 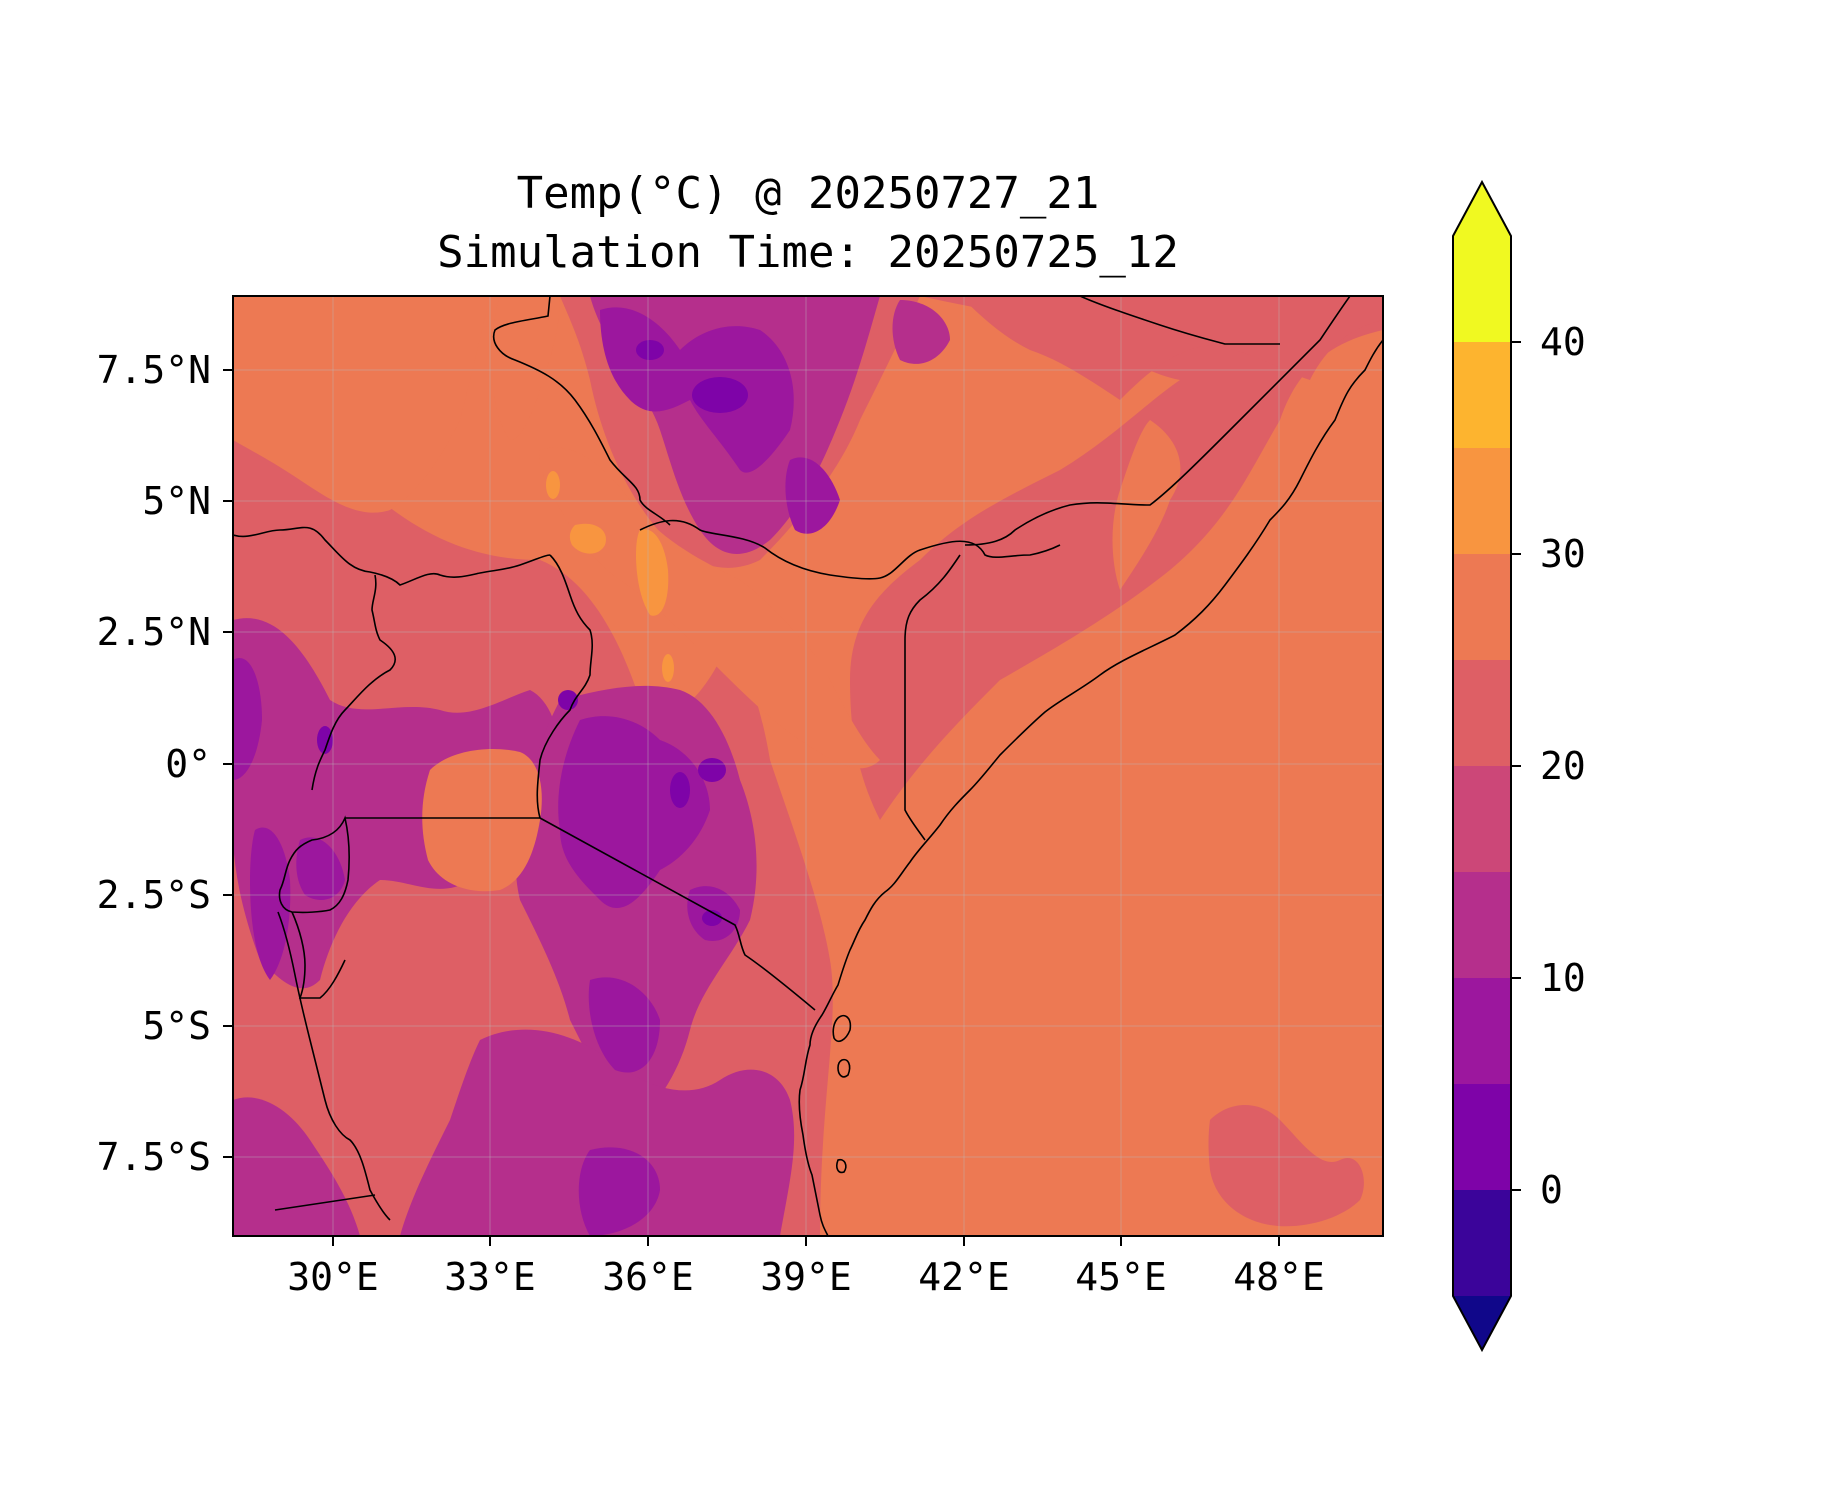 I want to click on colorbar-tick-label: 10, so click(x=1563, y=978).